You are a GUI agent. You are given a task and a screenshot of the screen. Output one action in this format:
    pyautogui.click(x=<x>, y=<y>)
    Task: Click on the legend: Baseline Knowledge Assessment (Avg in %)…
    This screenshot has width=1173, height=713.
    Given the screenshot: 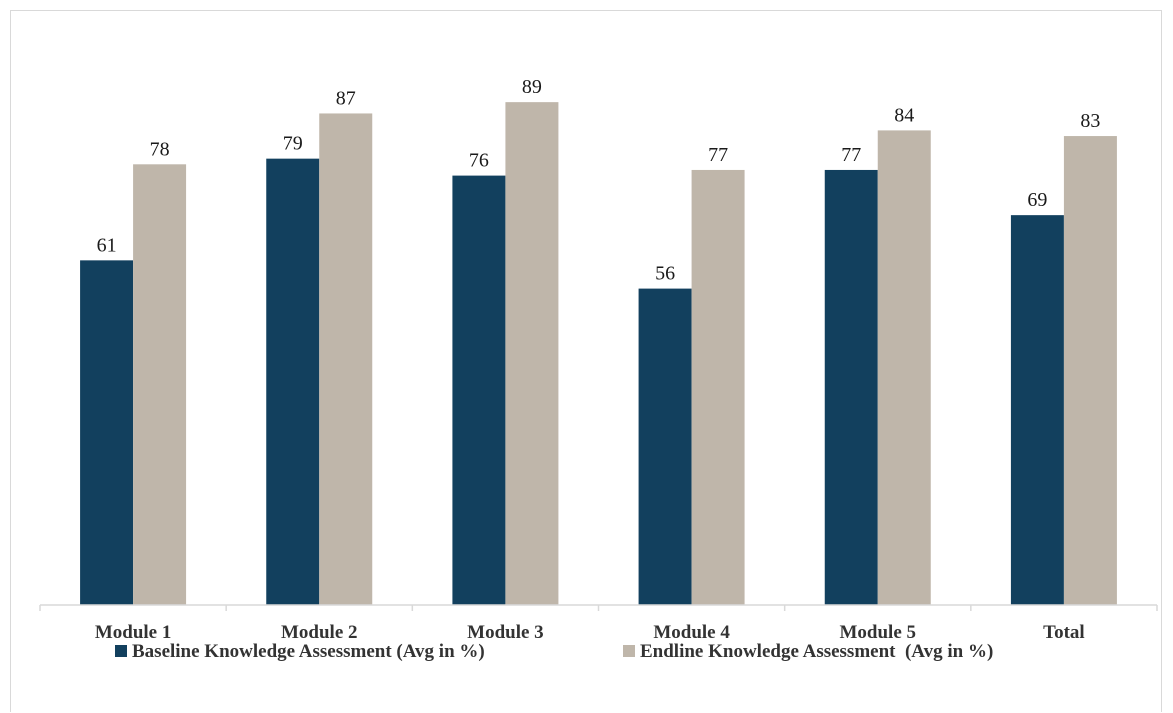 What is the action you would take?
    pyautogui.click(x=554, y=651)
    